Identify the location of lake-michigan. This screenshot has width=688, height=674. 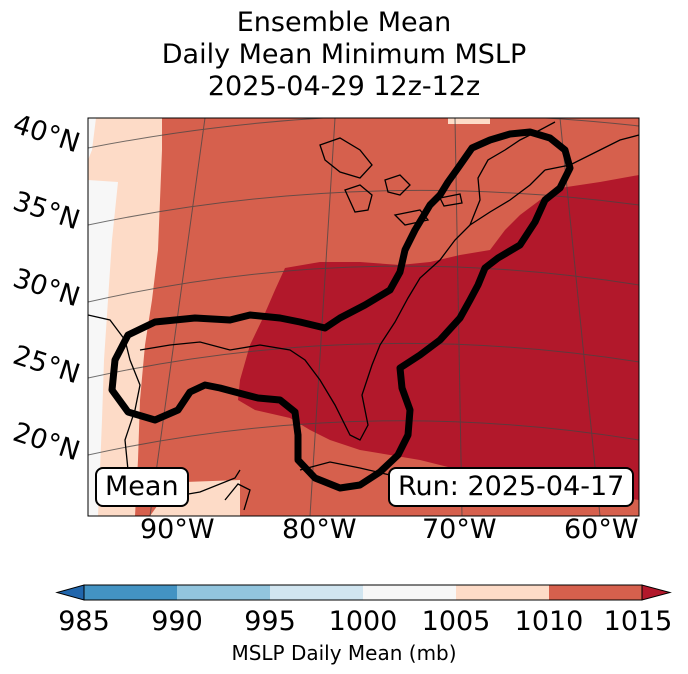
(358, 198).